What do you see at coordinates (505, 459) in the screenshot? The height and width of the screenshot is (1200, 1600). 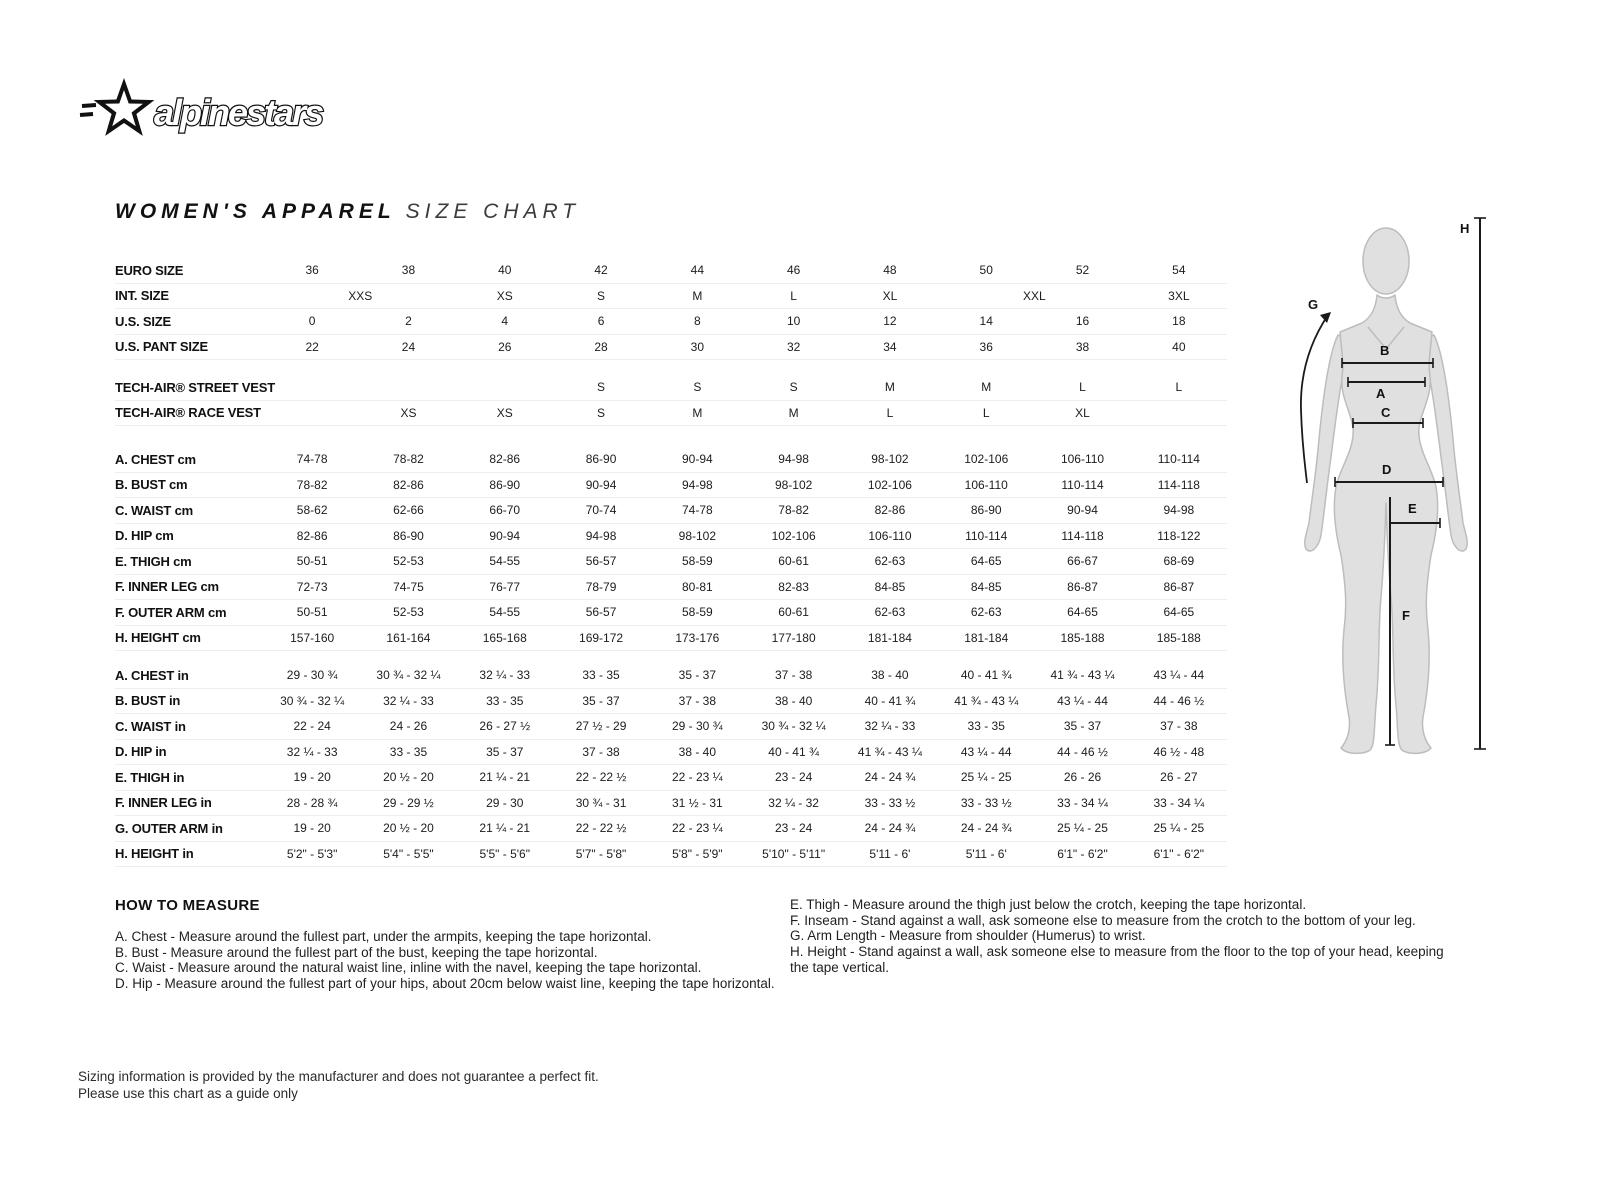 I see `size-cell: 82-86` at bounding box center [505, 459].